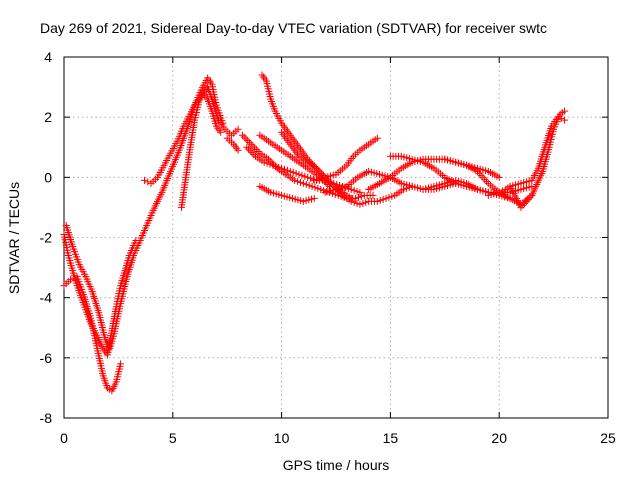  What do you see at coordinates (48, 177) in the screenshot?
I see `y-tick-label: 0` at bounding box center [48, 177].